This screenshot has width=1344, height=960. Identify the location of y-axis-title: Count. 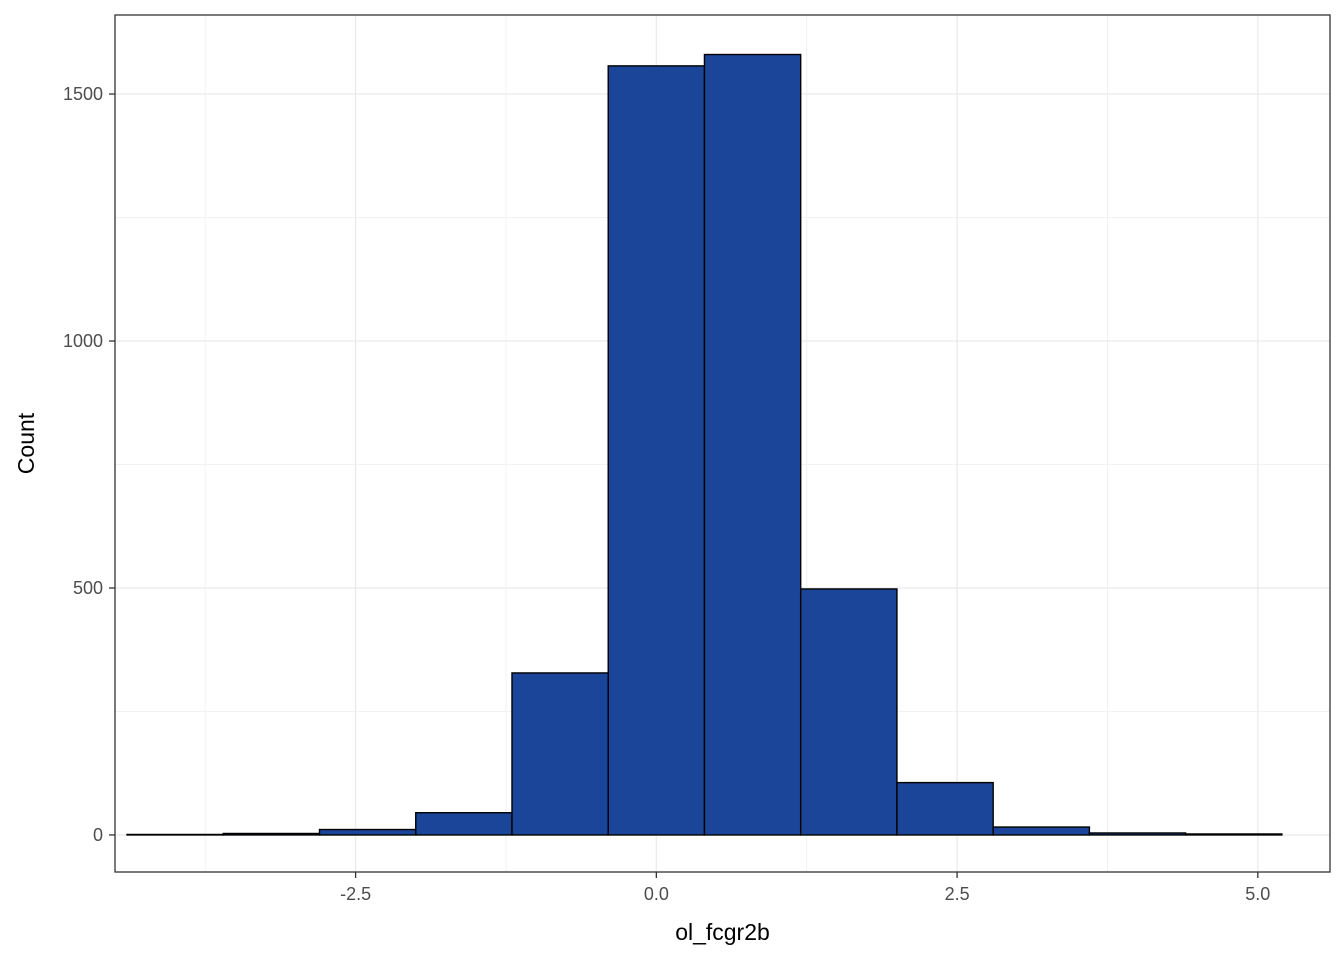
(26, 443).